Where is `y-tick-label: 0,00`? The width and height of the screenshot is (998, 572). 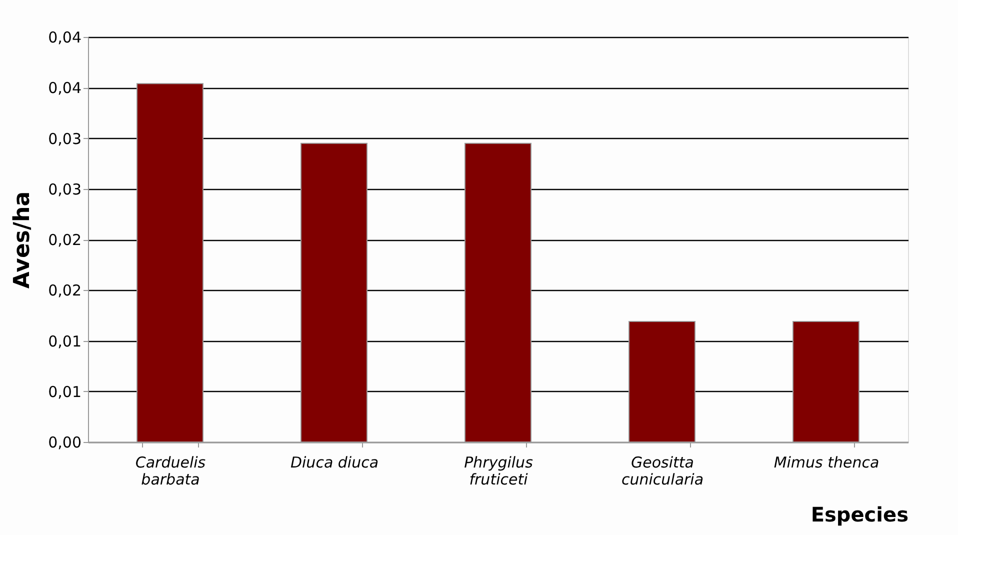 y-tick-label: 0,00 is located at coordinates (65, 443).